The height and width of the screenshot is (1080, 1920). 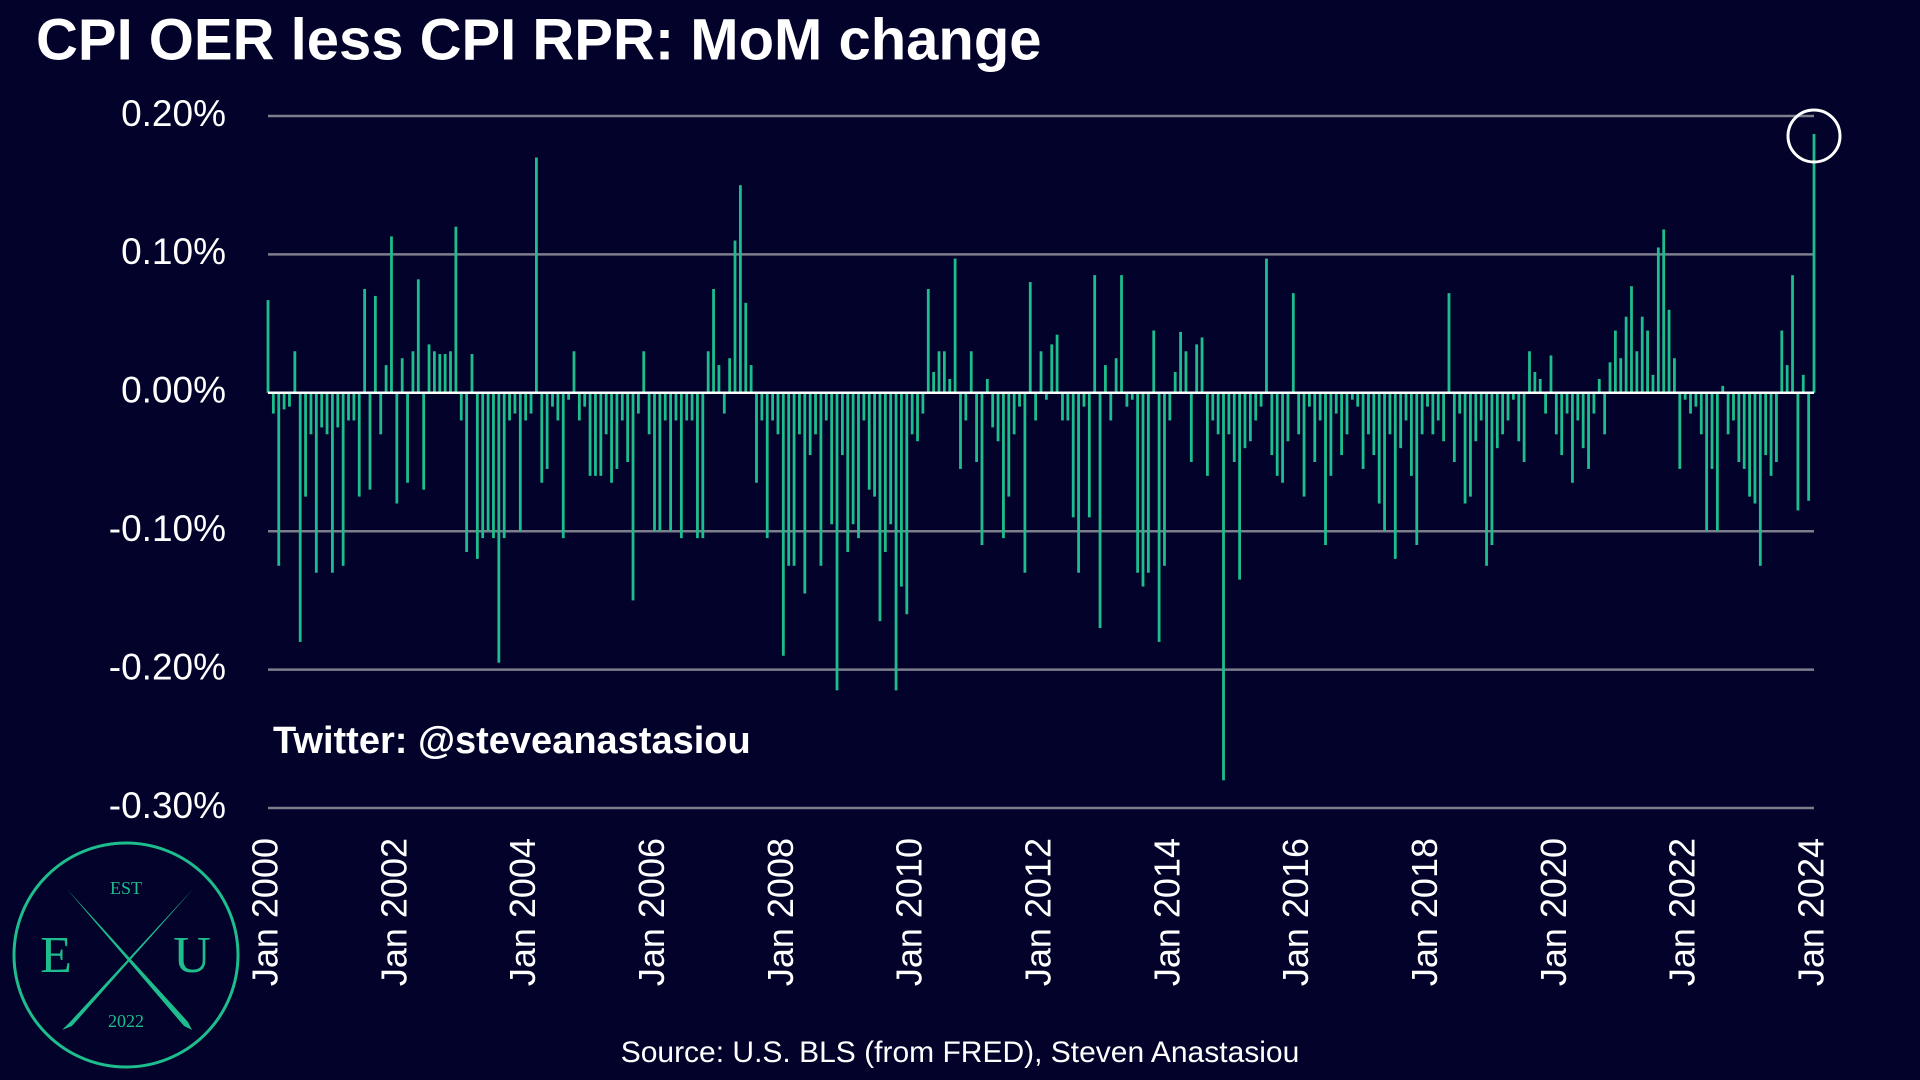 What do you see at coordinates (393, 912) in the screenshot?
I see `x-tick-label: Jan 2002` at bounding box center [393, 912].